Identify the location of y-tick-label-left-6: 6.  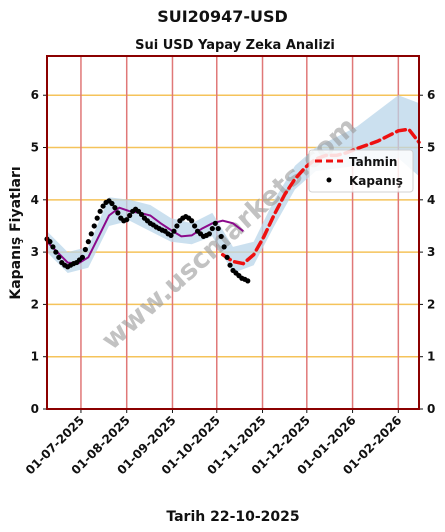
(35, 95).